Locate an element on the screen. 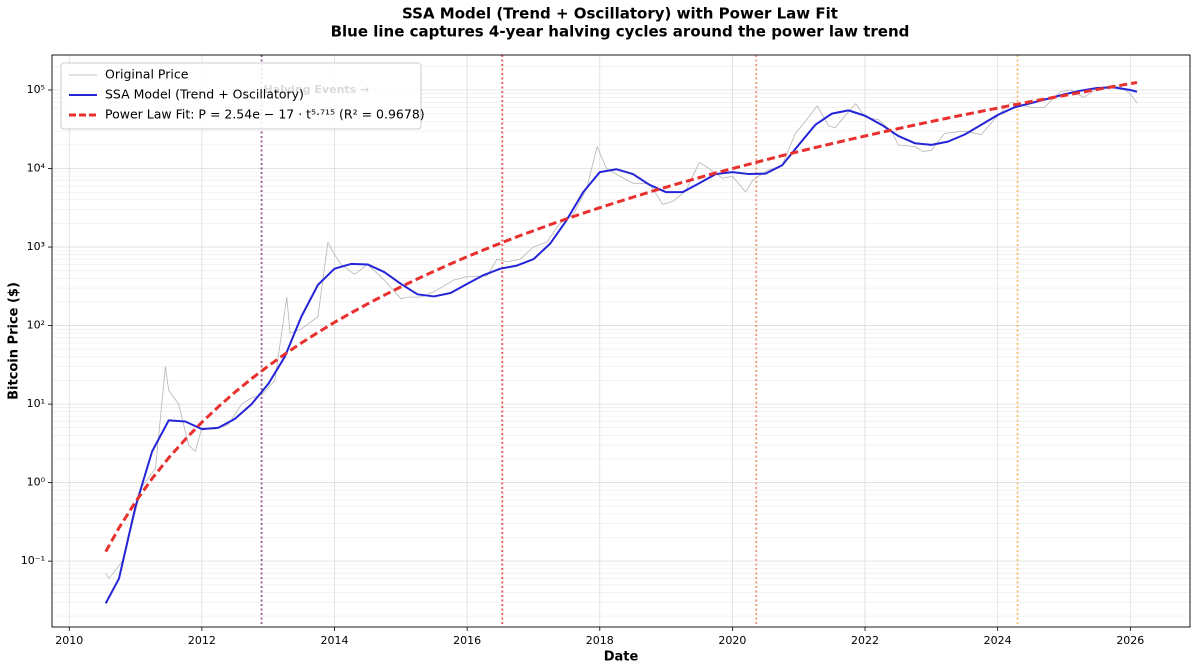 Image resolution: width=1199 pixels, height=671 pixels. x-tick-label: 2024 is located at coordinates (998, 640).